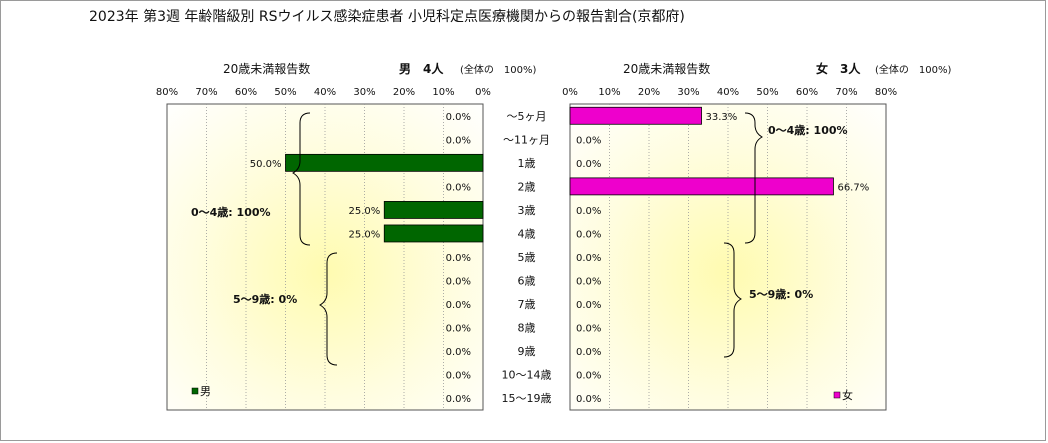 This screenshot has width=1048, height=443. Describe the element at coordinates (837, 395) in the screenshot. I see `female-legend-swatch` at that location.